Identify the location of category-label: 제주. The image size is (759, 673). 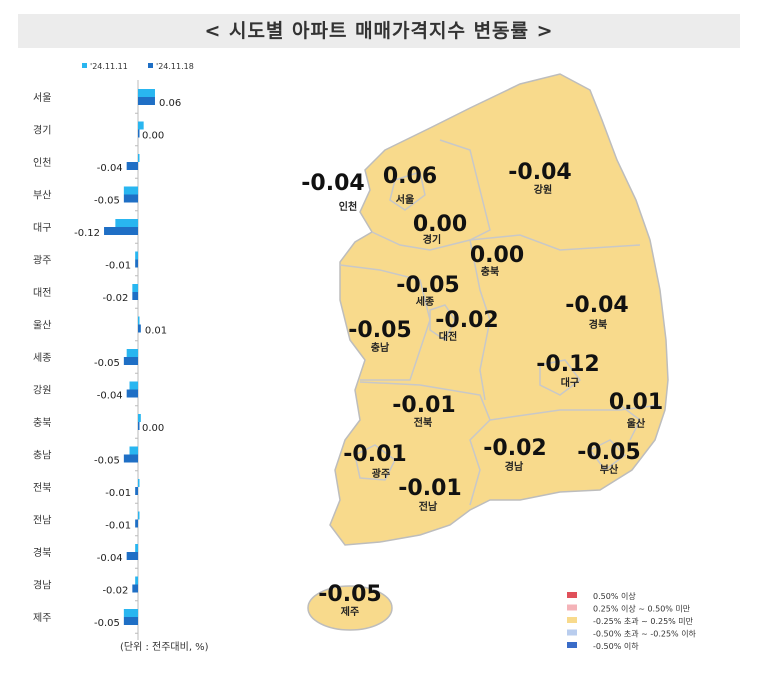
(42, 618).